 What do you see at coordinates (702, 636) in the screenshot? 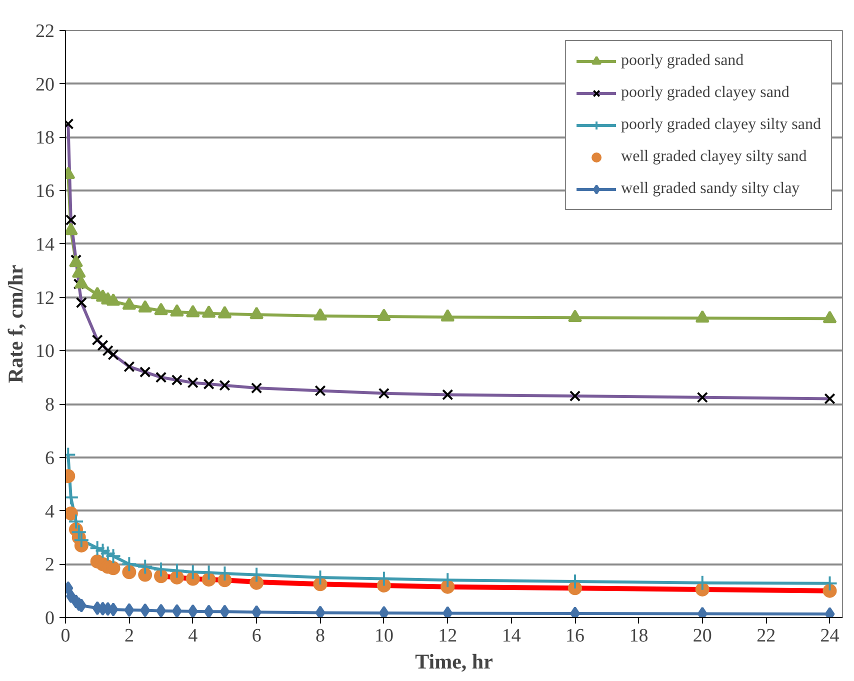
I see `x-tick-label: 20` at bounding box center [702, 636].